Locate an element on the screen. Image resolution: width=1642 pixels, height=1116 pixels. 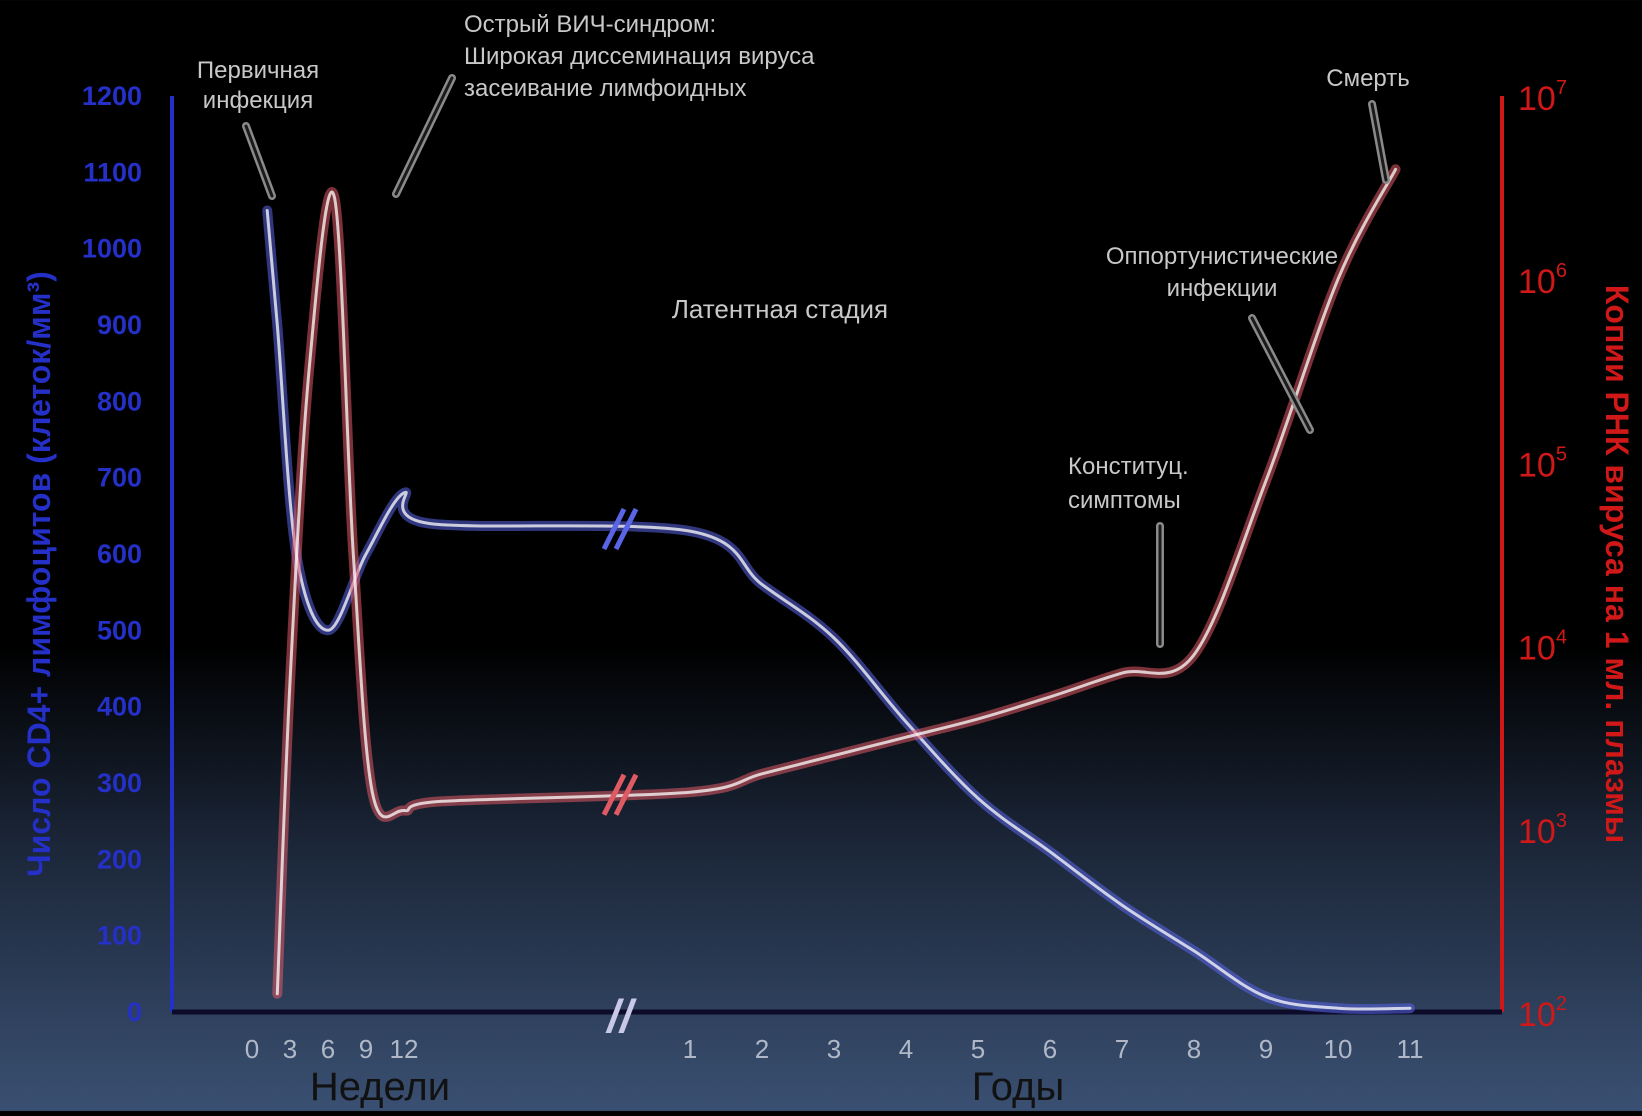
annotation-primary: Первичная is located at coordinates (258, 70).